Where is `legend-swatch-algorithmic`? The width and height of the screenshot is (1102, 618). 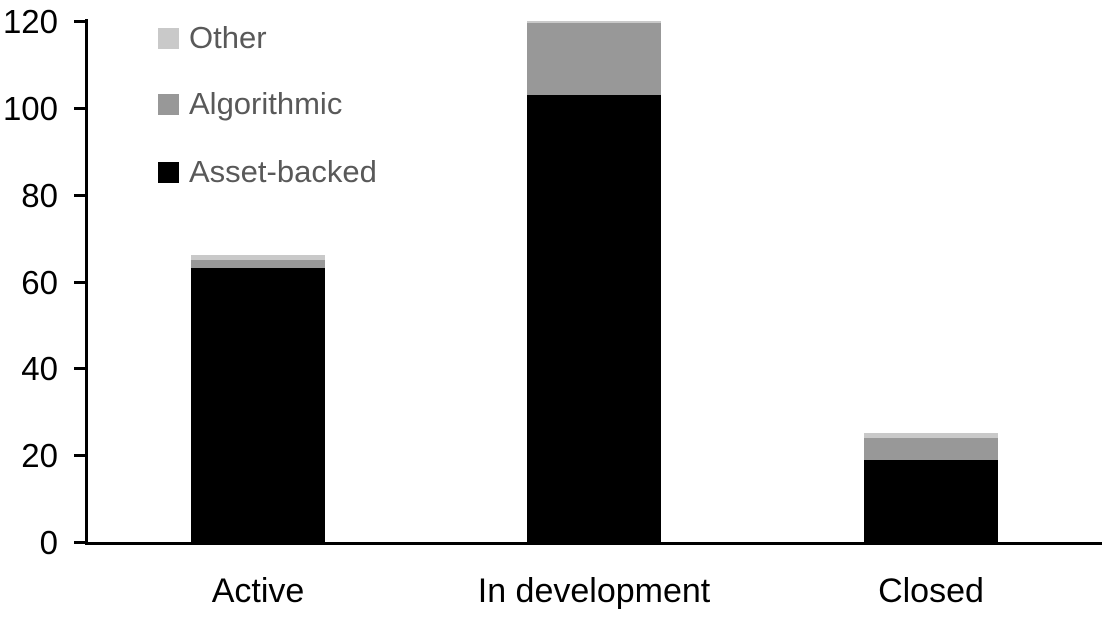
legend-swatch-algorithmic is located at coordinates (168, 104).